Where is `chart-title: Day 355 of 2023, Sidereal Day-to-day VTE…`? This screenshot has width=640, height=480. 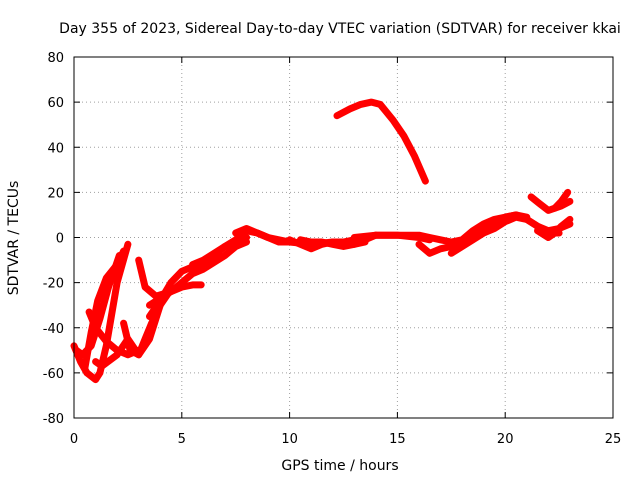 chart-title: Day 355 of 2023, Sidereal Day-to-day VTE… is located at coordinates (340, 29).